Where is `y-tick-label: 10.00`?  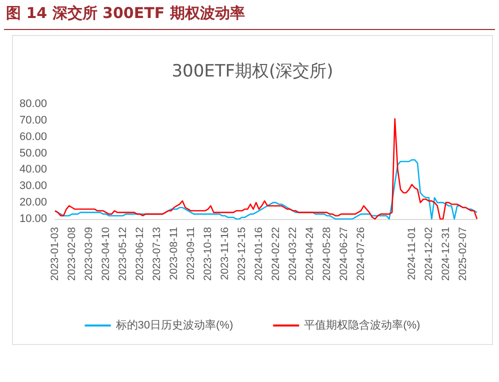 y-tick-label: 10.00 is located at coordinates (33, 219).